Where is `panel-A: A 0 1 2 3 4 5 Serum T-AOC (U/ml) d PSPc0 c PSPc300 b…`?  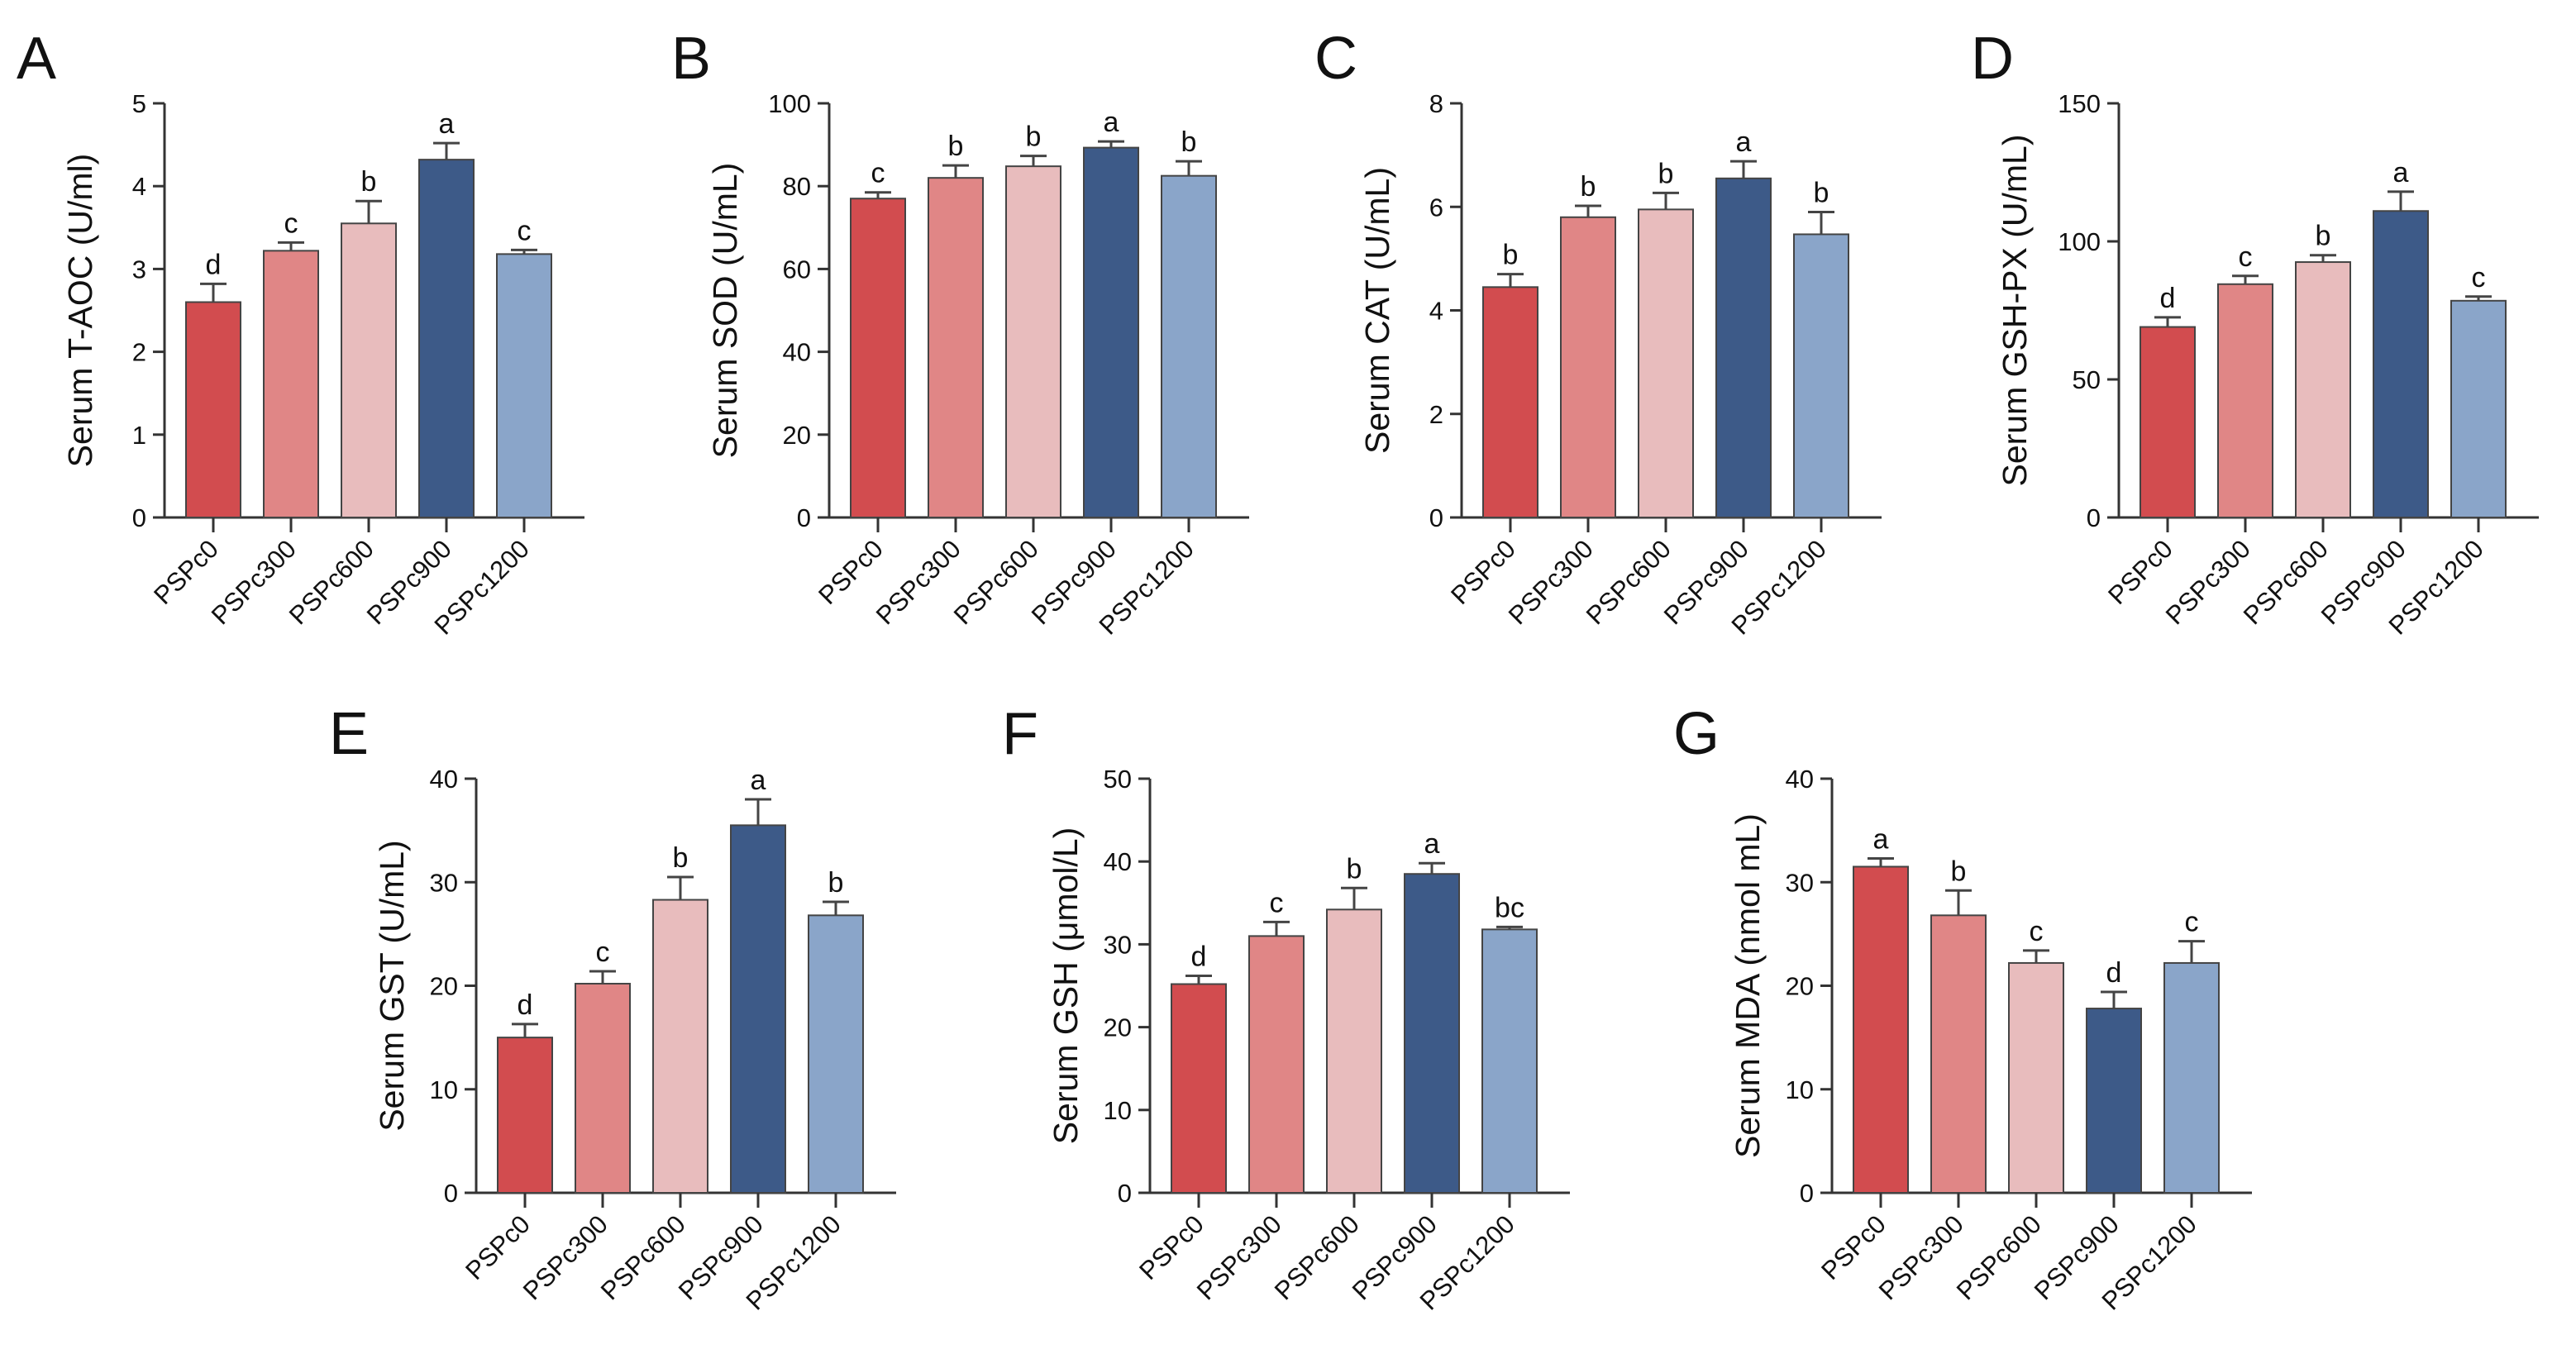
panel-A: A 0 1 2 3 4 5 Serum T-AOC (U/ml) d PSPc0 c PSPc300 b… is located at coordinates (300, 333).